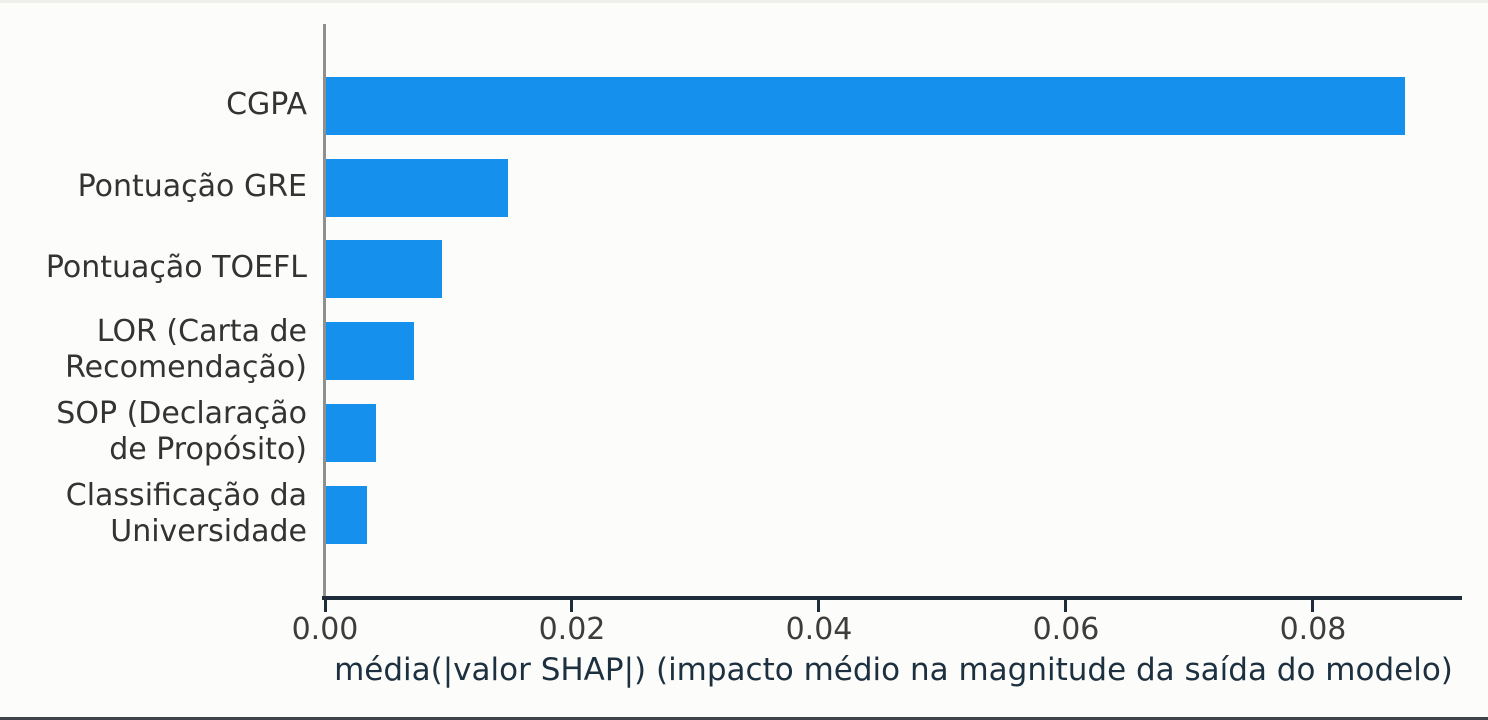  Describe the element at coordinates (892, 598) in the screenshot. I see `x-axis-line` at that location.